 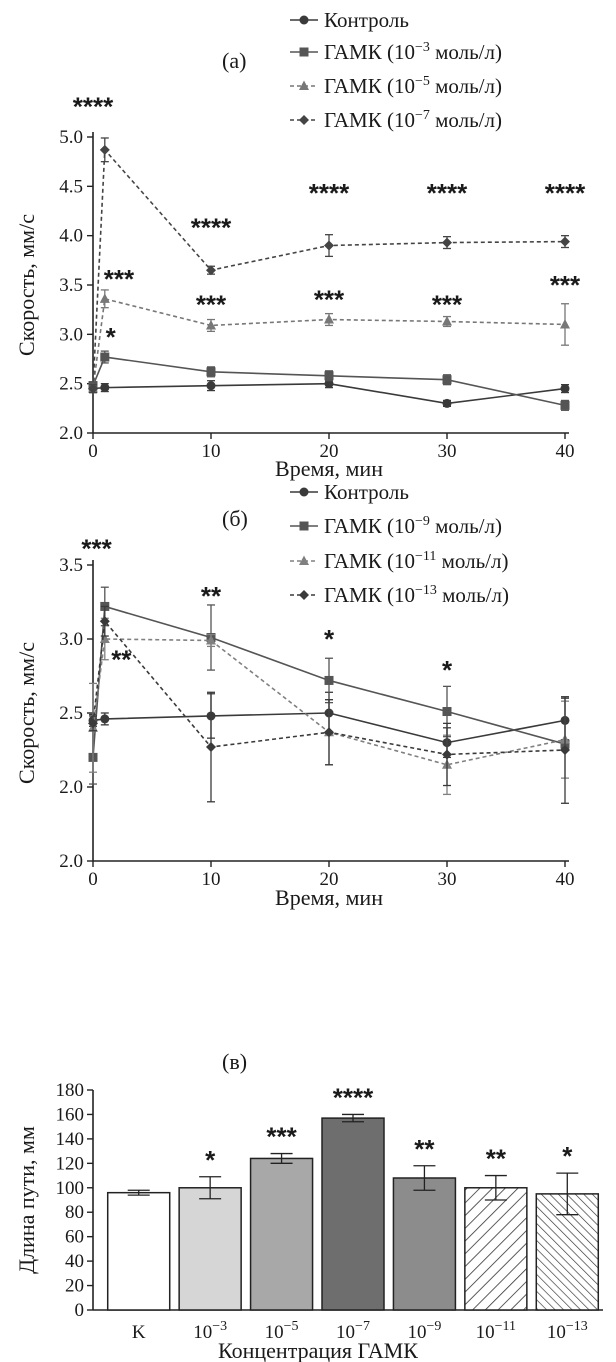 I want to click on legend-exponent: −11, so click(x=425, y=556).